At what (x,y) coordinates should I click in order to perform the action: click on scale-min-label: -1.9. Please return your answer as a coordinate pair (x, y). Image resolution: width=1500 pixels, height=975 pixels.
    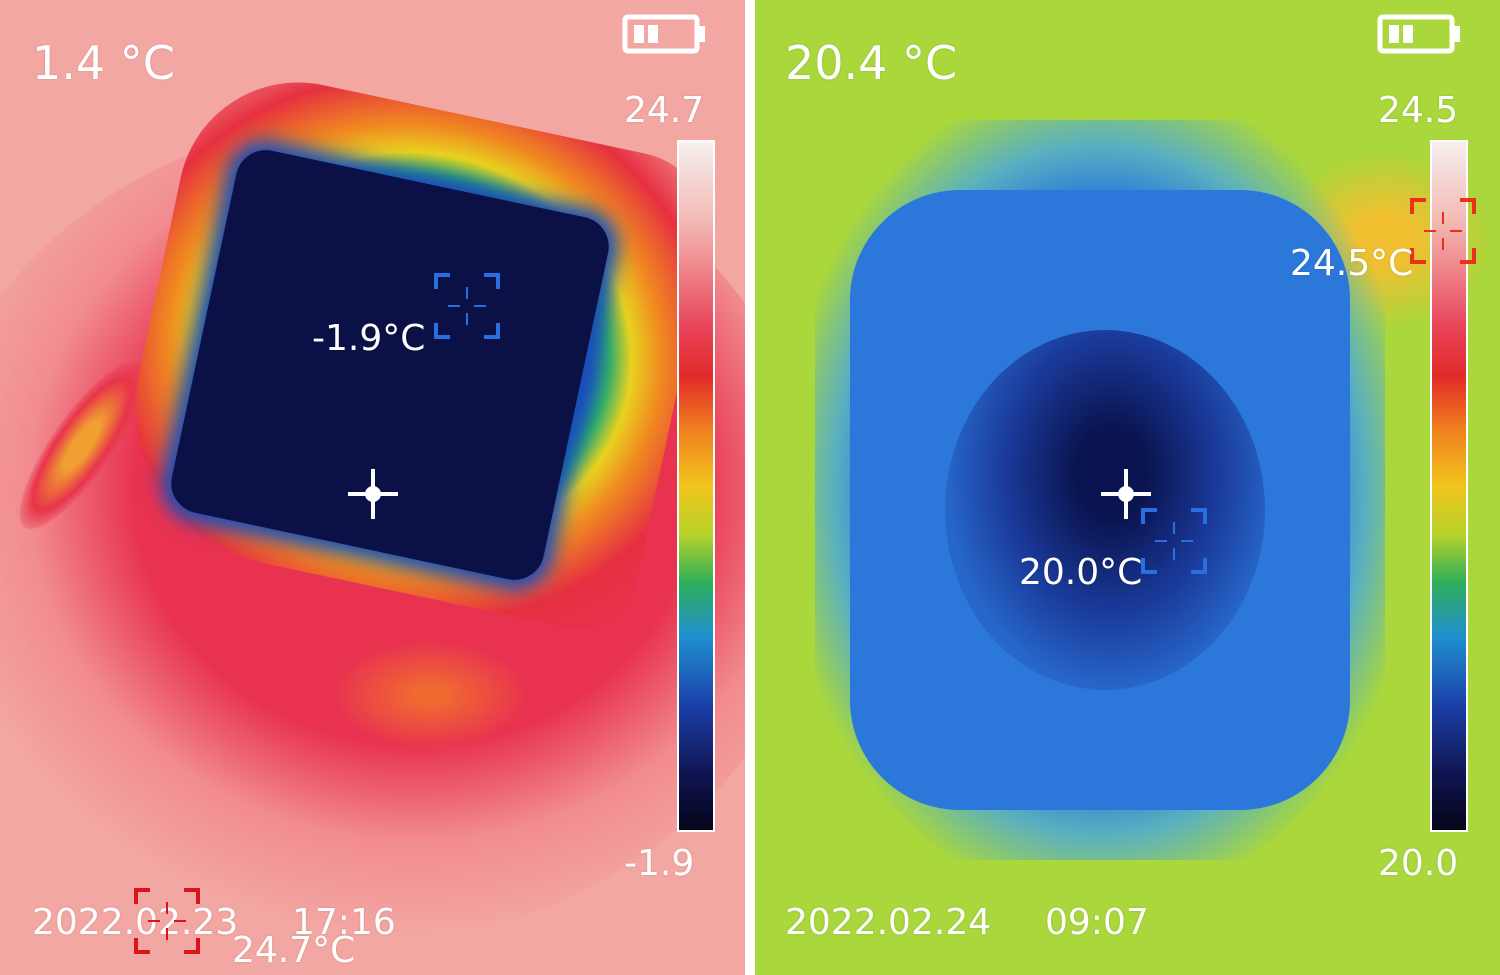
    Looking at the image, I should click on (659, 863).